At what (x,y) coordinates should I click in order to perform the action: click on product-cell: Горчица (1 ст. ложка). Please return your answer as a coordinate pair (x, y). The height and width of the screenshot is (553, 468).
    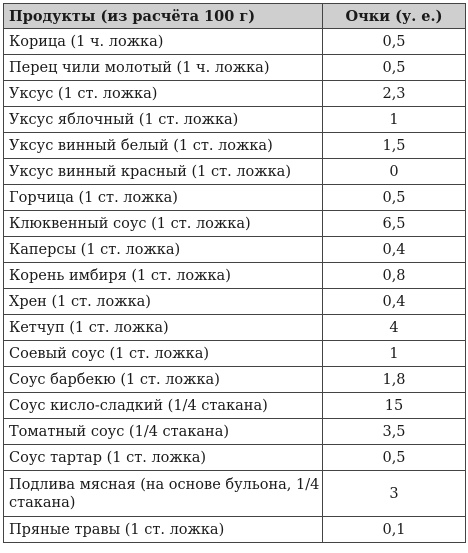
    Looking at the image, I should click on (163, 197).